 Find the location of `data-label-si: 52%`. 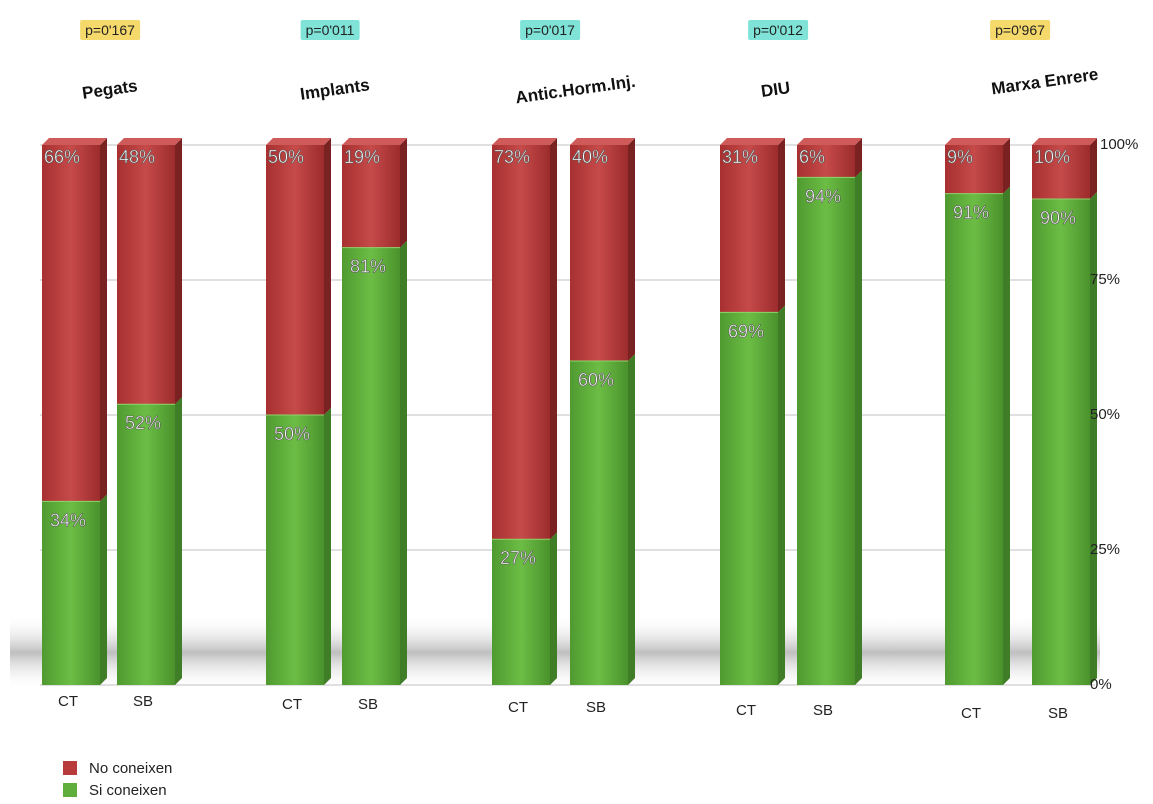

data-label-si: 52% is located at coordinates (143, 423).